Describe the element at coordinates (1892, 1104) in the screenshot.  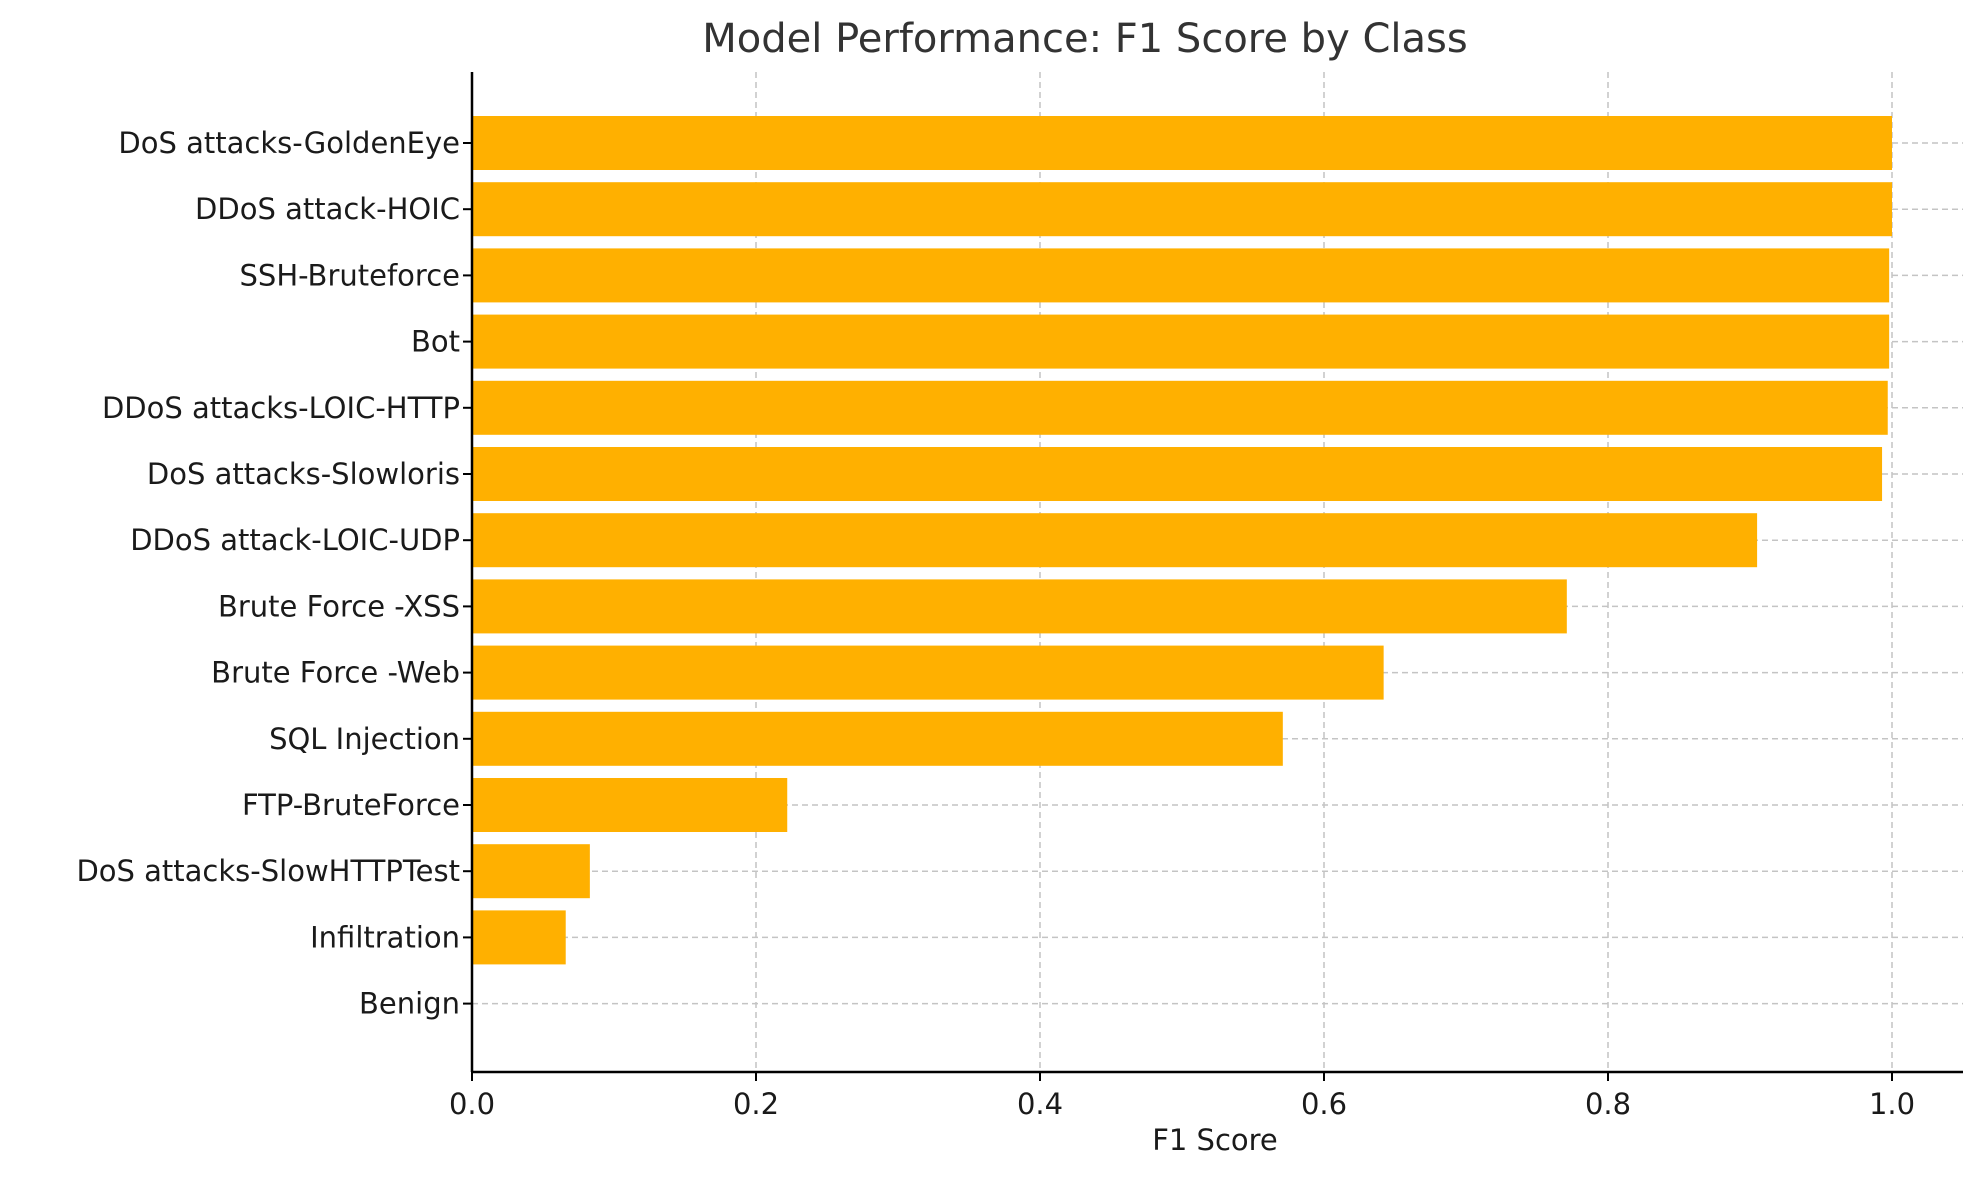
I see `x-tick-label: 1.0` at that location.